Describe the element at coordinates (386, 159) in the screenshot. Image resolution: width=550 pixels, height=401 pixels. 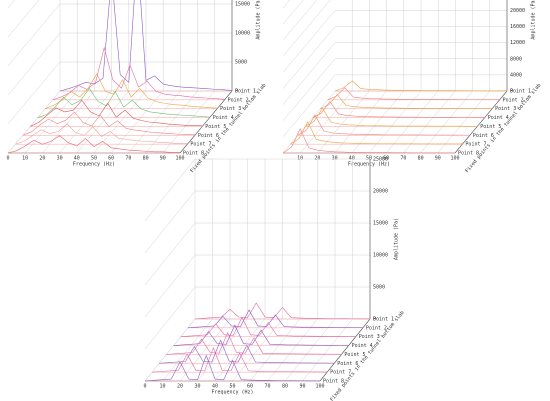
I see `x-tick-label: 60` at that location.